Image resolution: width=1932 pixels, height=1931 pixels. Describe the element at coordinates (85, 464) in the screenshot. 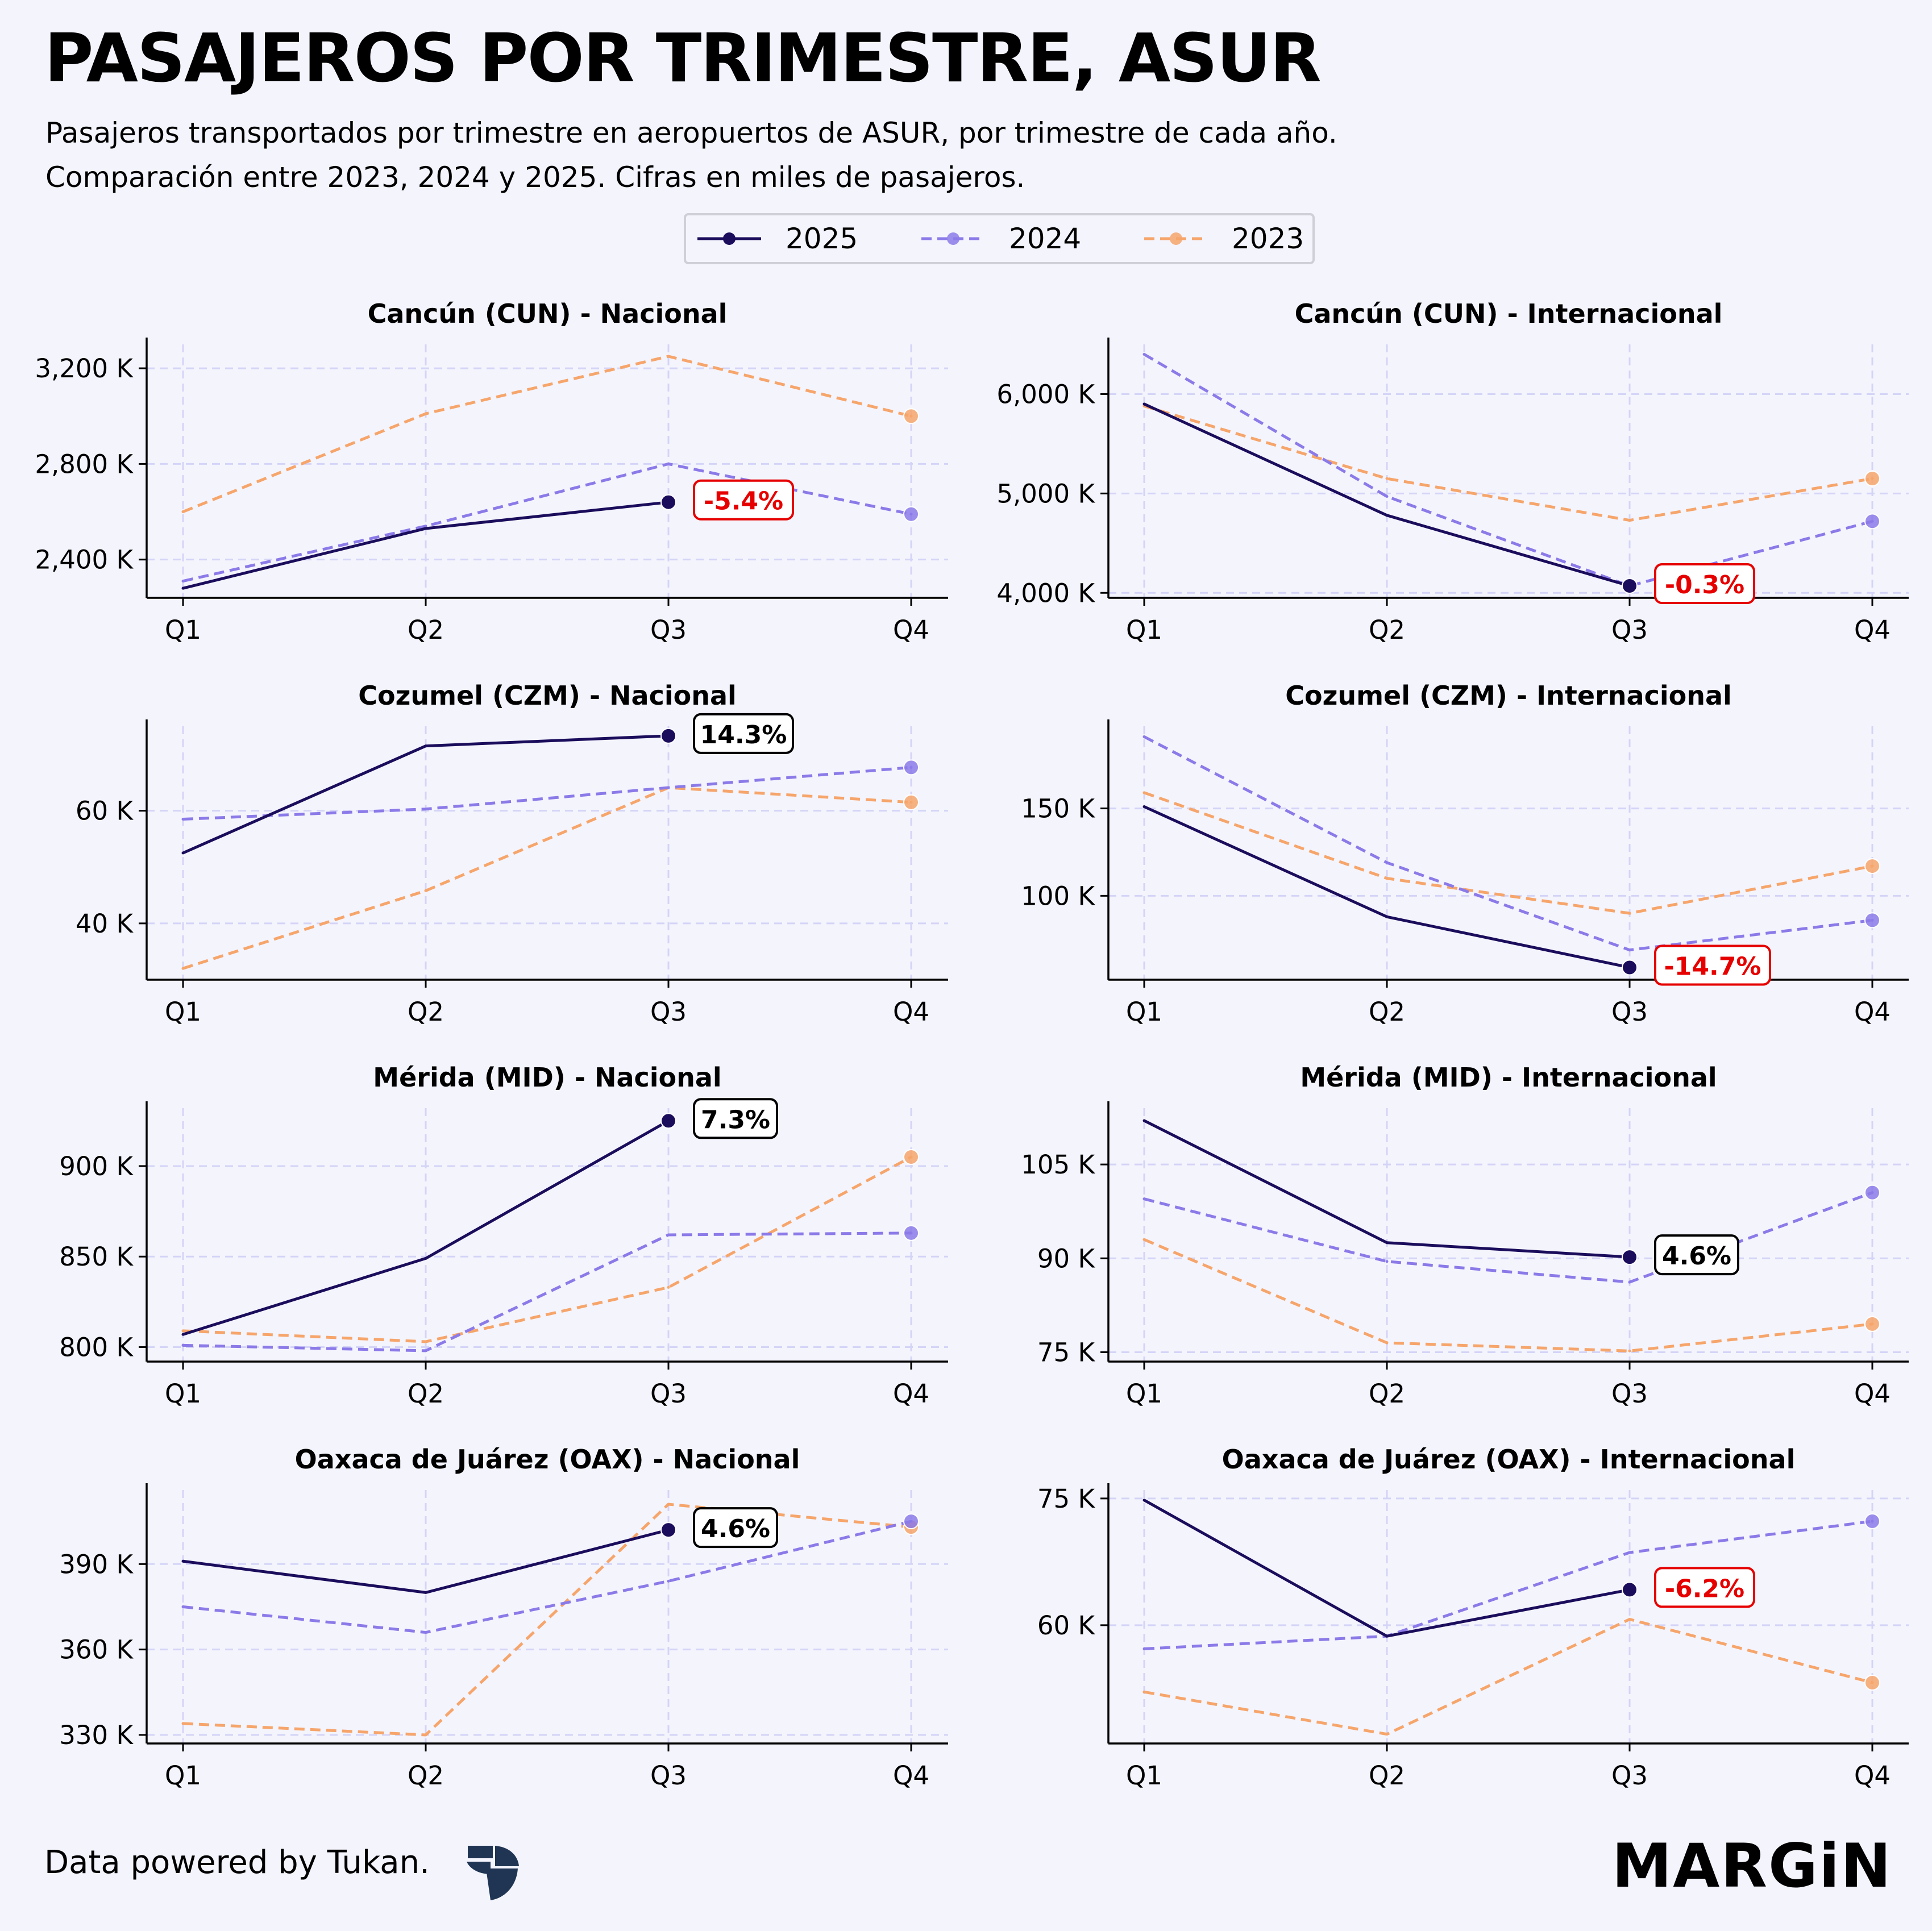

I see `chart-1-ytick-label-1: 2,800 K` at that location.